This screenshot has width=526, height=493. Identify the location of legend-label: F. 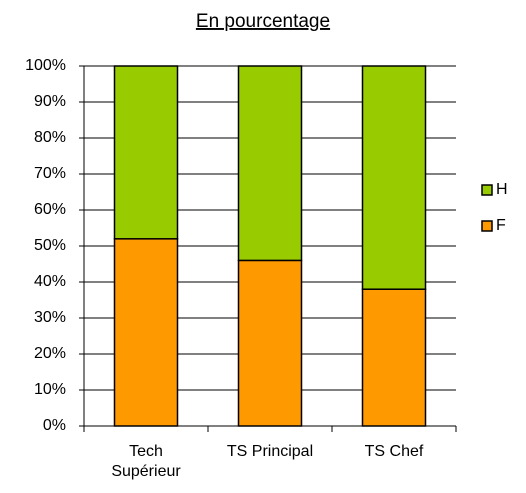
(501, 225).